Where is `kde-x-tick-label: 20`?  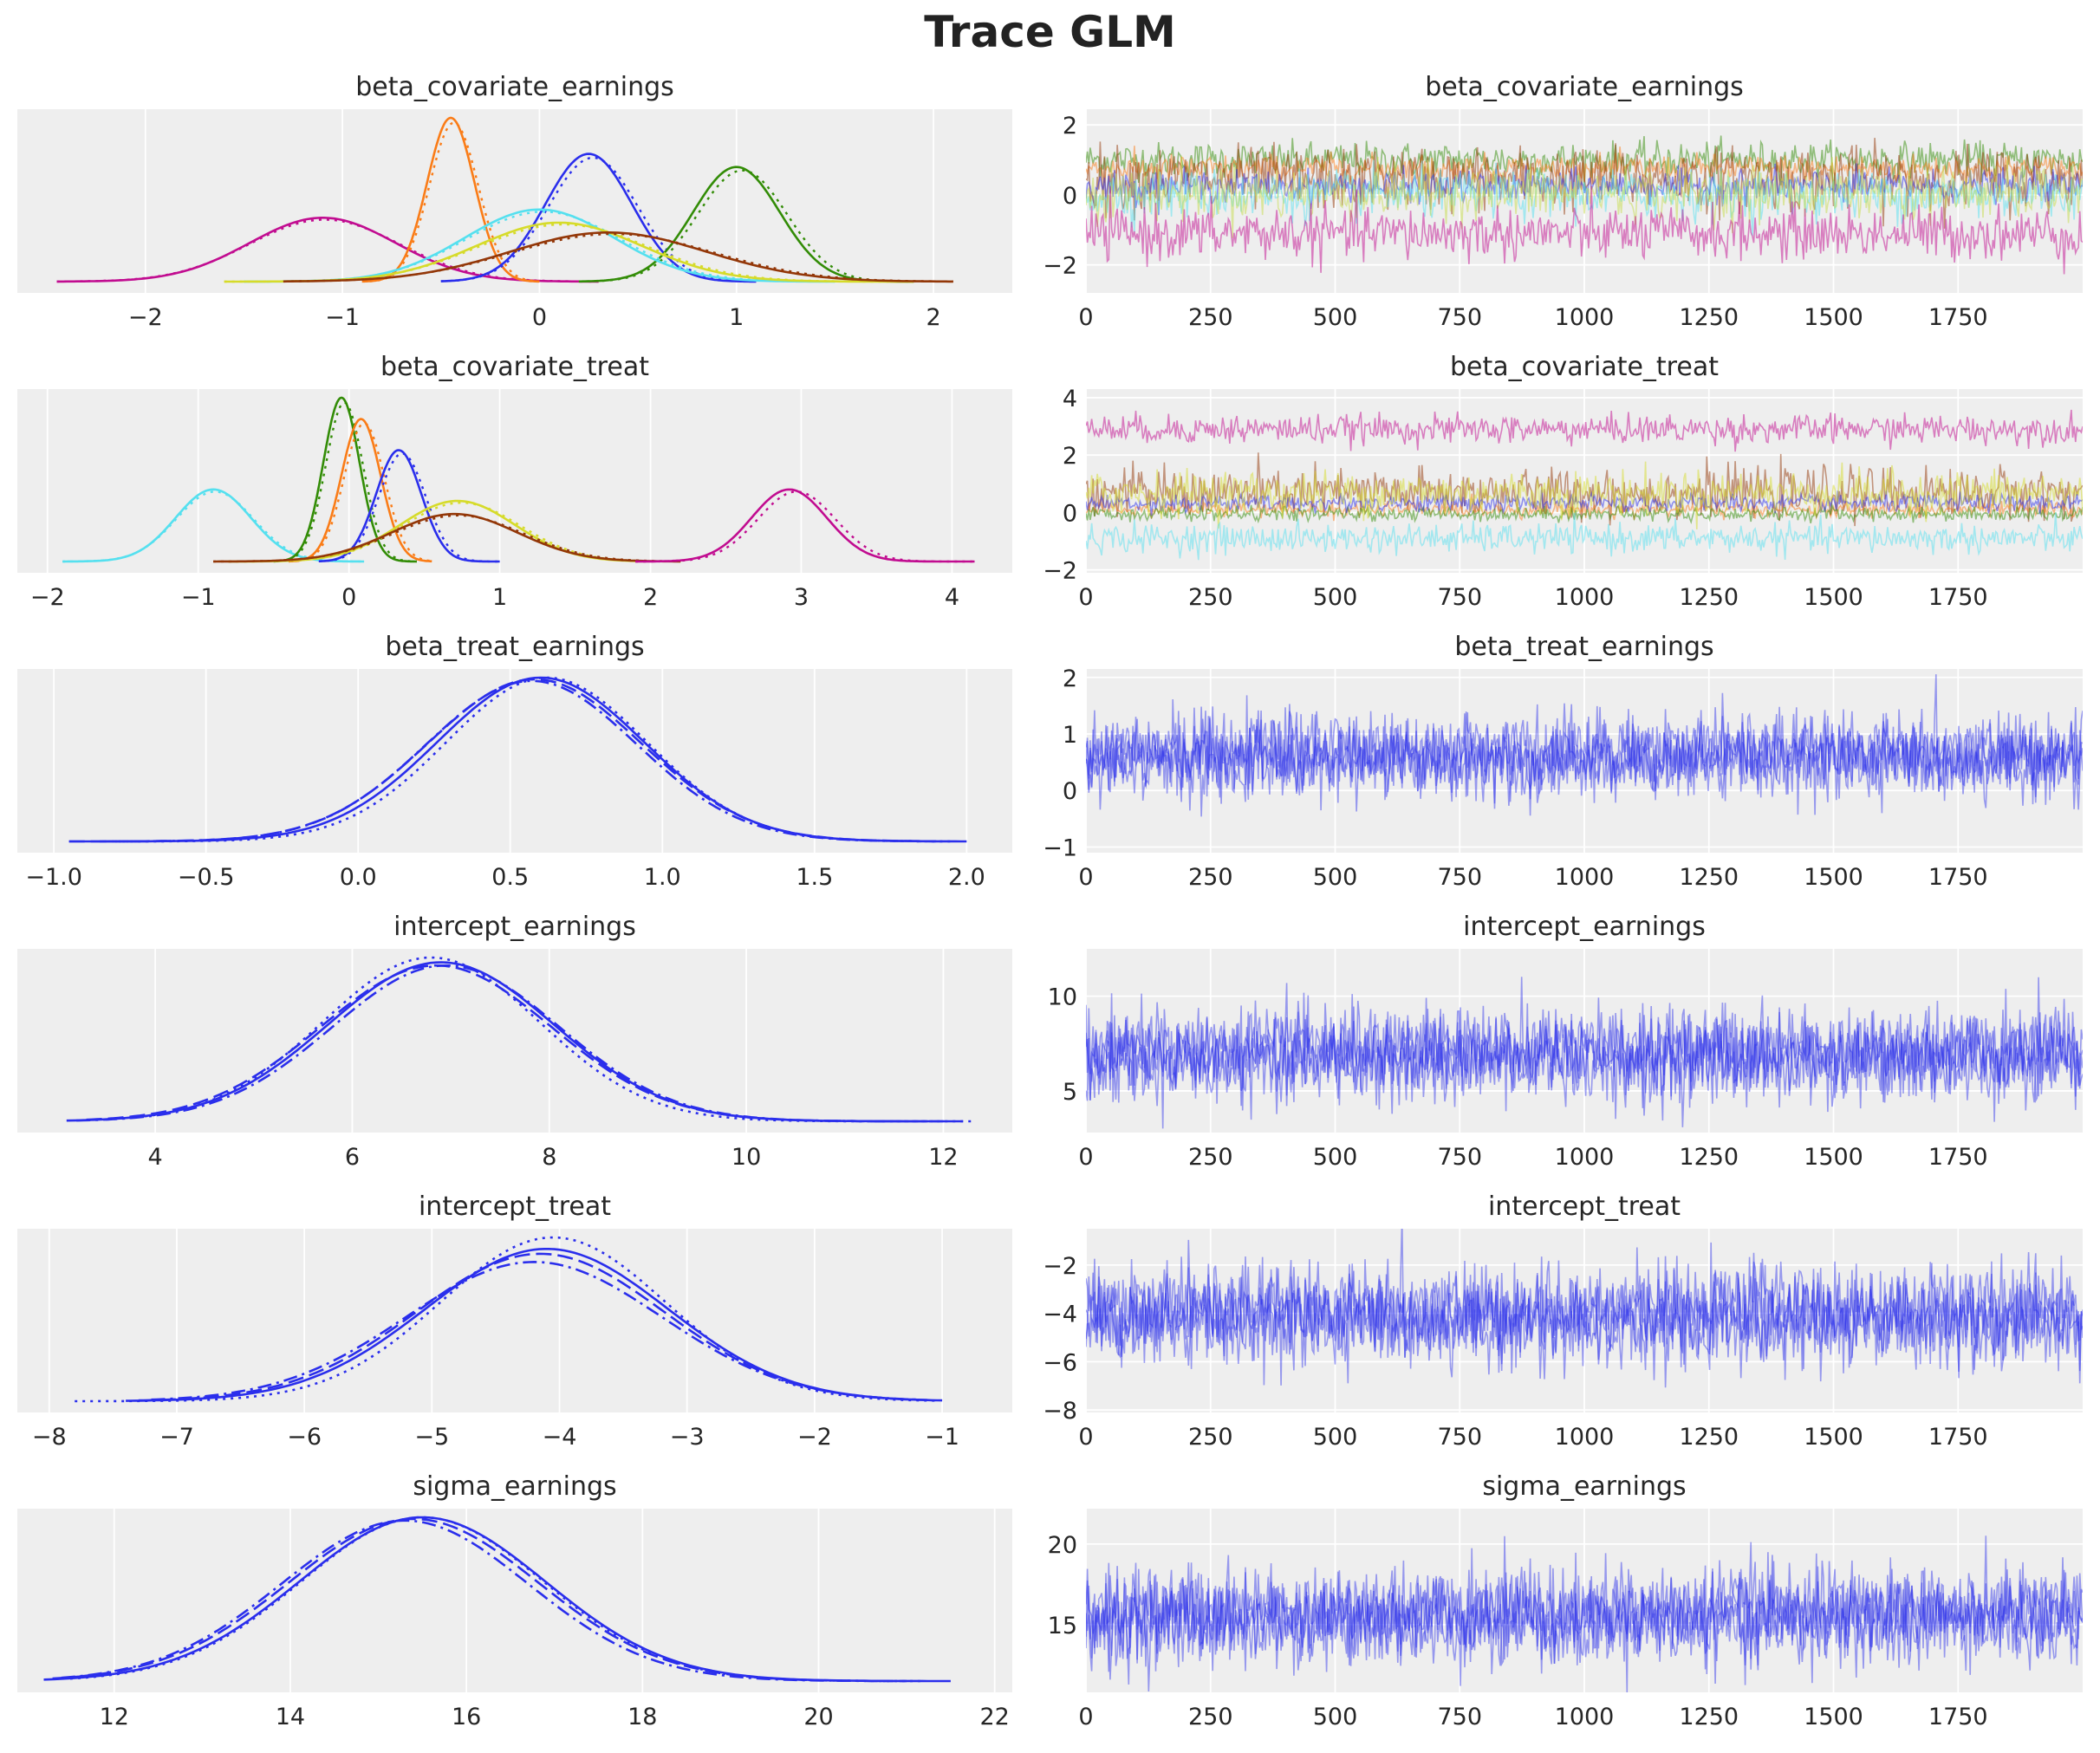 kde-x-tick-label: 20 is located at coordinates (818, 1717).